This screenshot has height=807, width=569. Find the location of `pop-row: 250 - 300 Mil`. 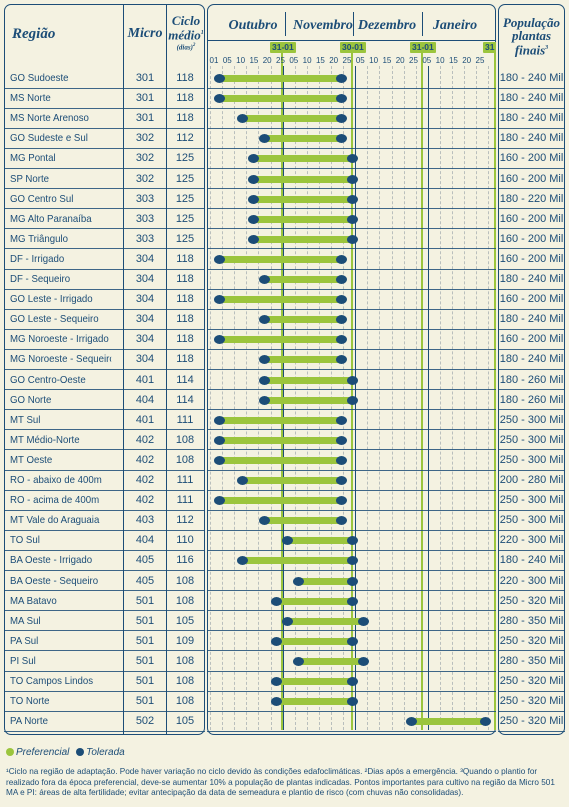

pop-row: 250 - 300 Mil is located at coordinates (531, 440).